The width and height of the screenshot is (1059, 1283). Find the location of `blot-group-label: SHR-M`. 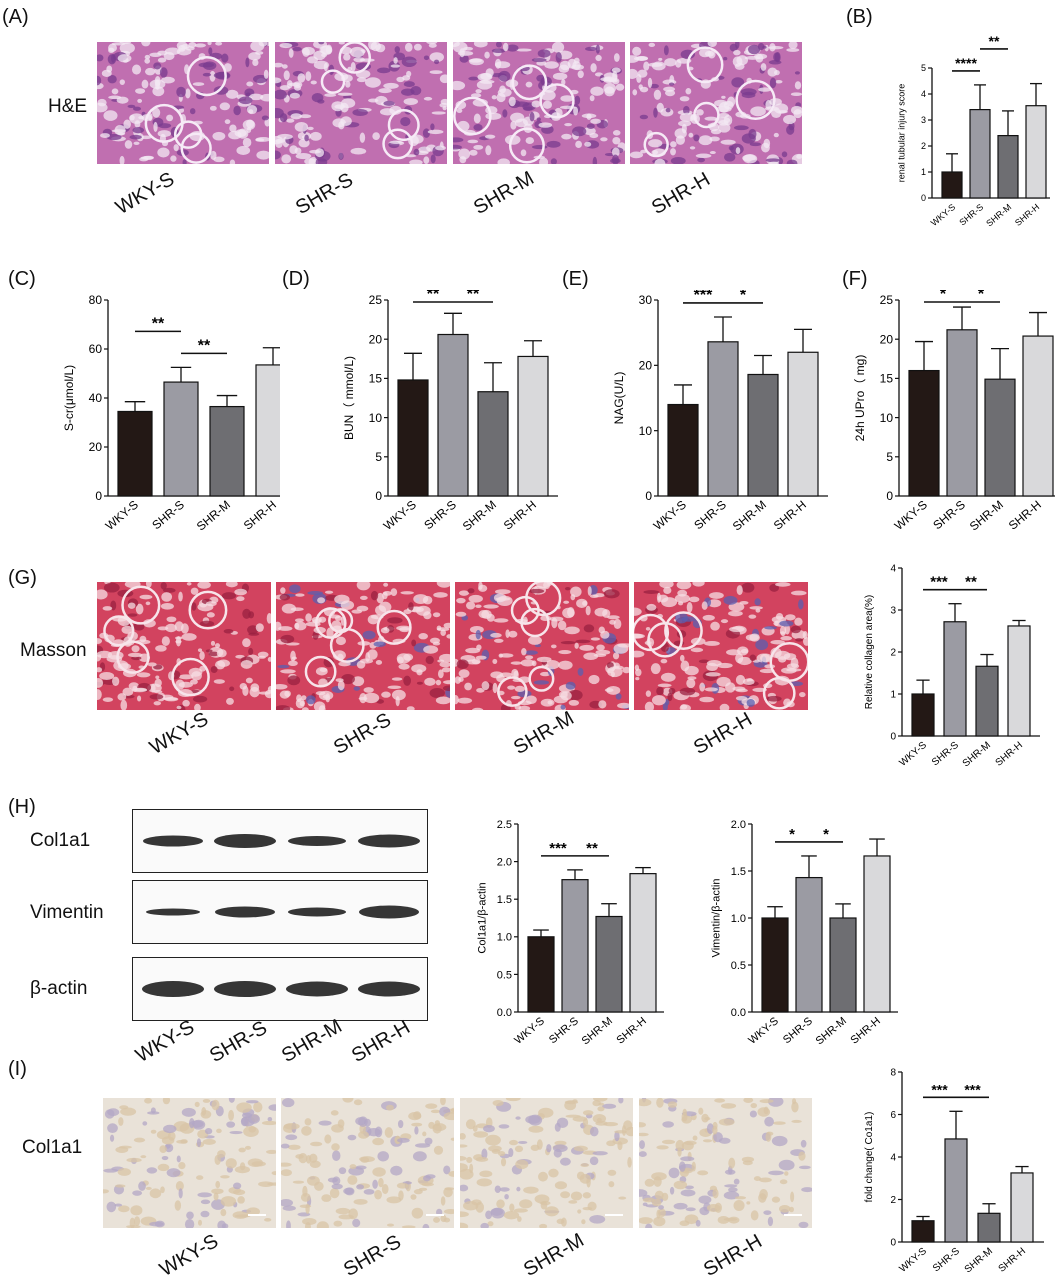

blot-group-label: SHR-M is located at coordinates (312, 1041).